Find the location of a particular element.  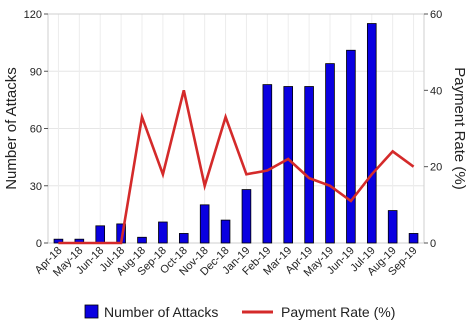

right-tick-label: 60 is located at coordinates (436, 15).